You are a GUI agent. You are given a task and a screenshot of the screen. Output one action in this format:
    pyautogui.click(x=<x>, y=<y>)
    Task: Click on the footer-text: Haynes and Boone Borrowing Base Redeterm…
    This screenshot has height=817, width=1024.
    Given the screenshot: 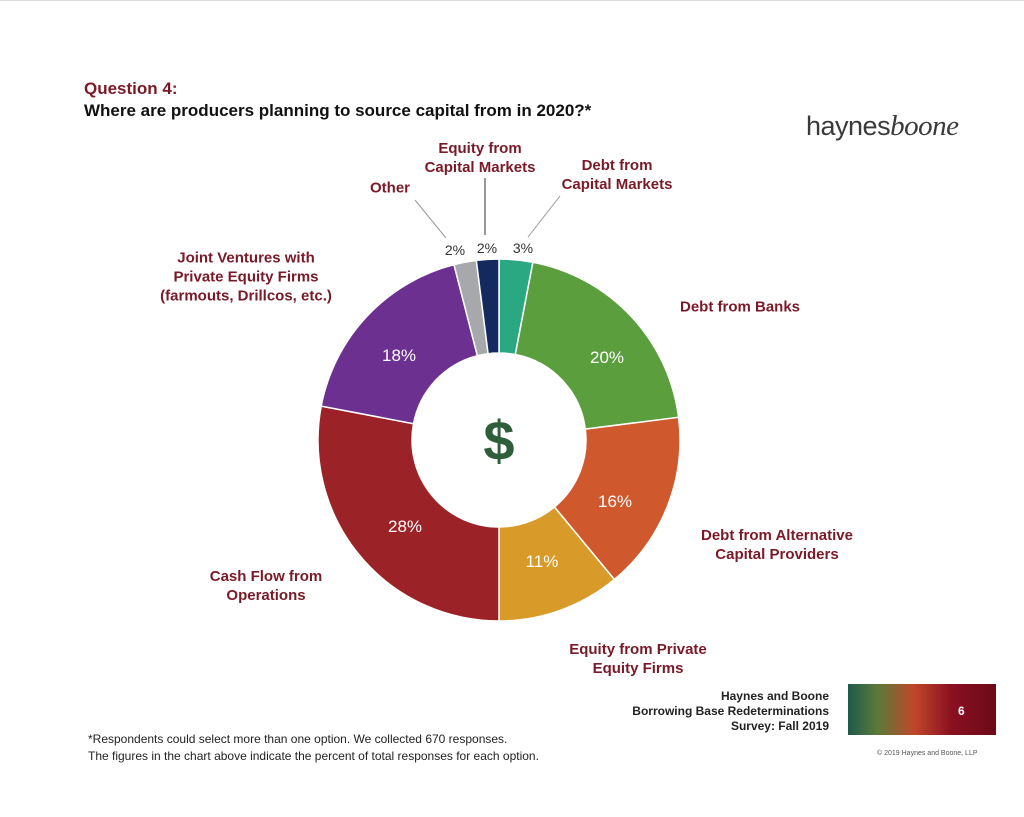 What is the action you would take?
    pyautogui.click(x=730, y=711)
    